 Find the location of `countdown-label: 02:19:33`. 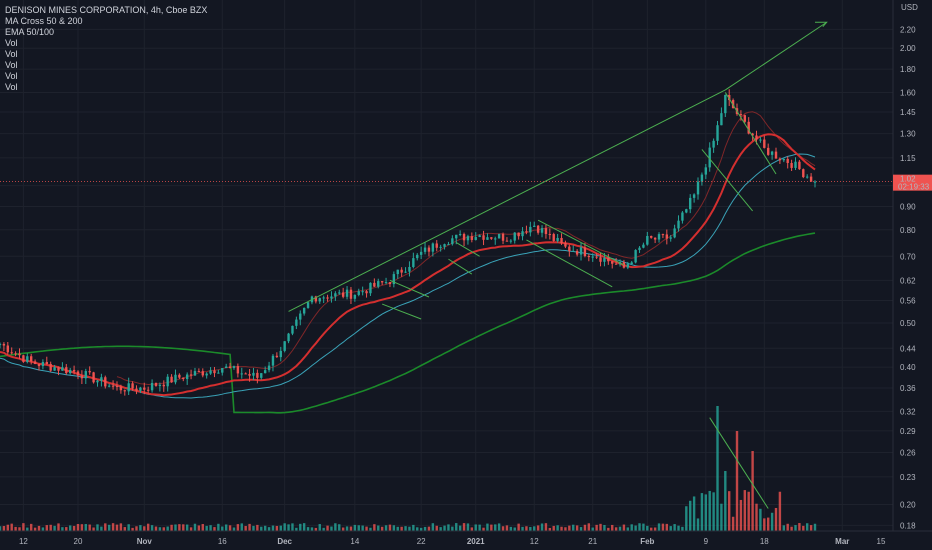

countdown-label: 02:19:33 is located at coordinates (914, 187).